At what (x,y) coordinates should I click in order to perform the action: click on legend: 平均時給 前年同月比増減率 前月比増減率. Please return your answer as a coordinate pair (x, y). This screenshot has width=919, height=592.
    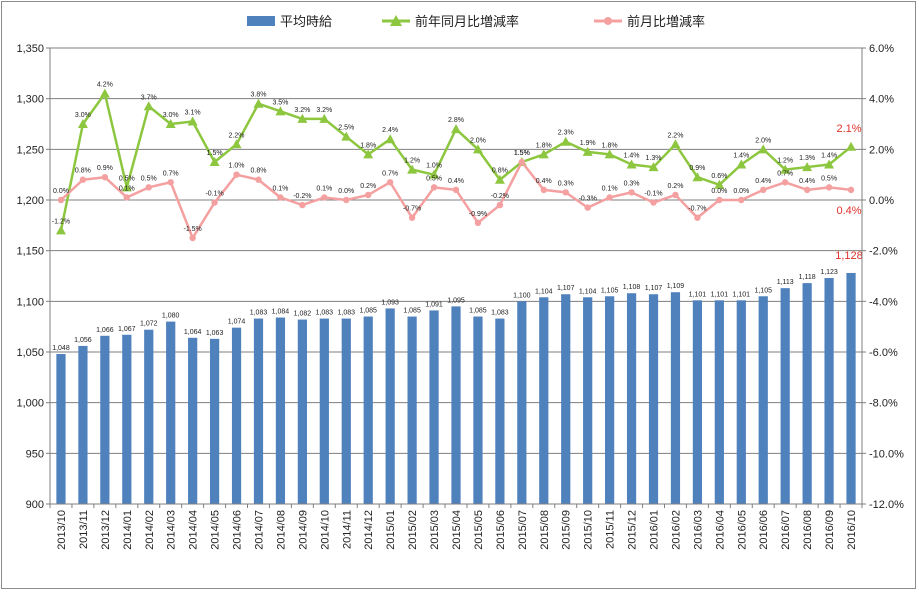
    Looking at the image, I should click on (476, 21).